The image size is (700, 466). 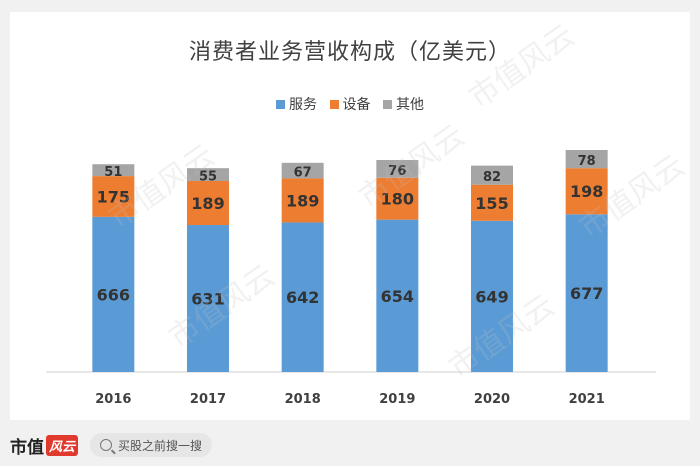 I want to click on legend-label-devices: 设备, so click(x=356, y=105).